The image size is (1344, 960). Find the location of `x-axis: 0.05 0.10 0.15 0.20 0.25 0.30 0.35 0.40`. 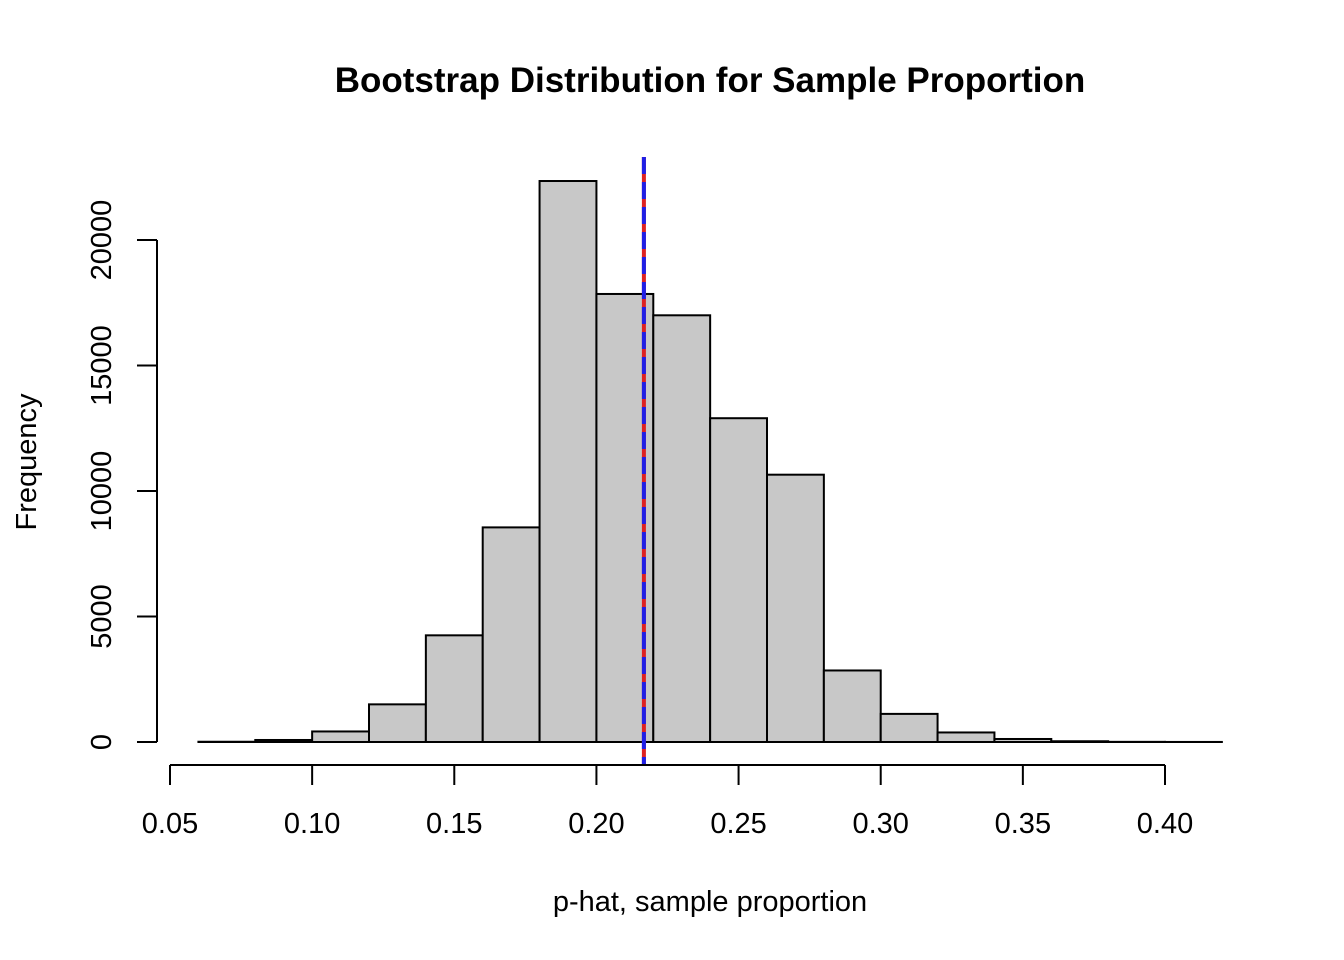

x-axis: 0.05 0.10 0.15 0.20 0.25 0.30 0.35 0.40 is located at coordinates (667, 802).